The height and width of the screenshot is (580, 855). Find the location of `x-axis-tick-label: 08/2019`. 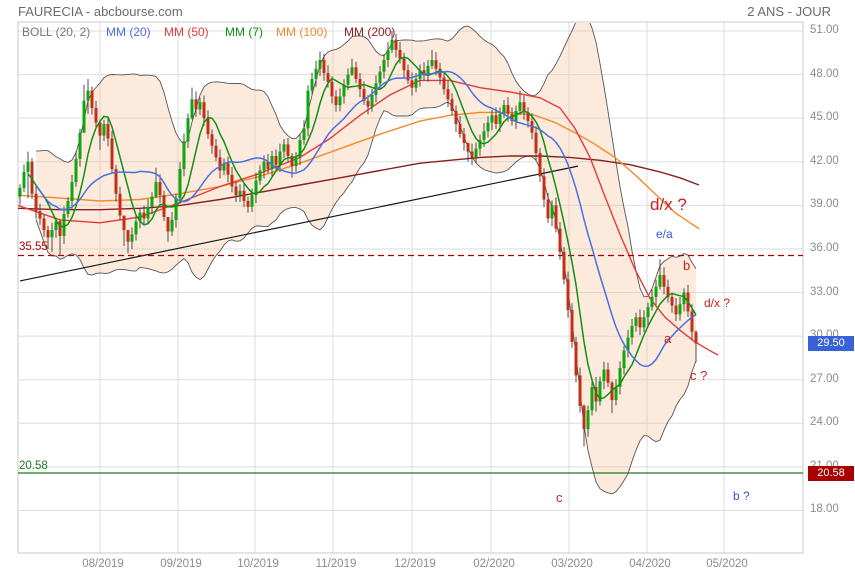

x-axis-tick-label: 08/2019 is located at coordinates (103, 564).